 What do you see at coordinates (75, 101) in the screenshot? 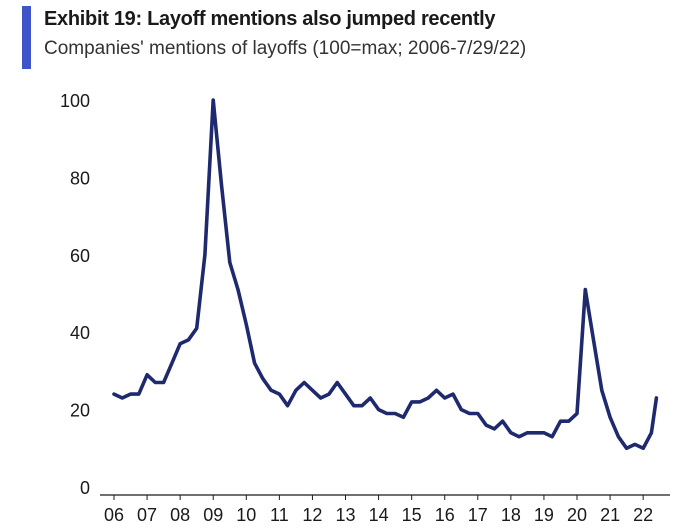
I see `y-tick-label-100: 100` at bounding box center [75, 101].